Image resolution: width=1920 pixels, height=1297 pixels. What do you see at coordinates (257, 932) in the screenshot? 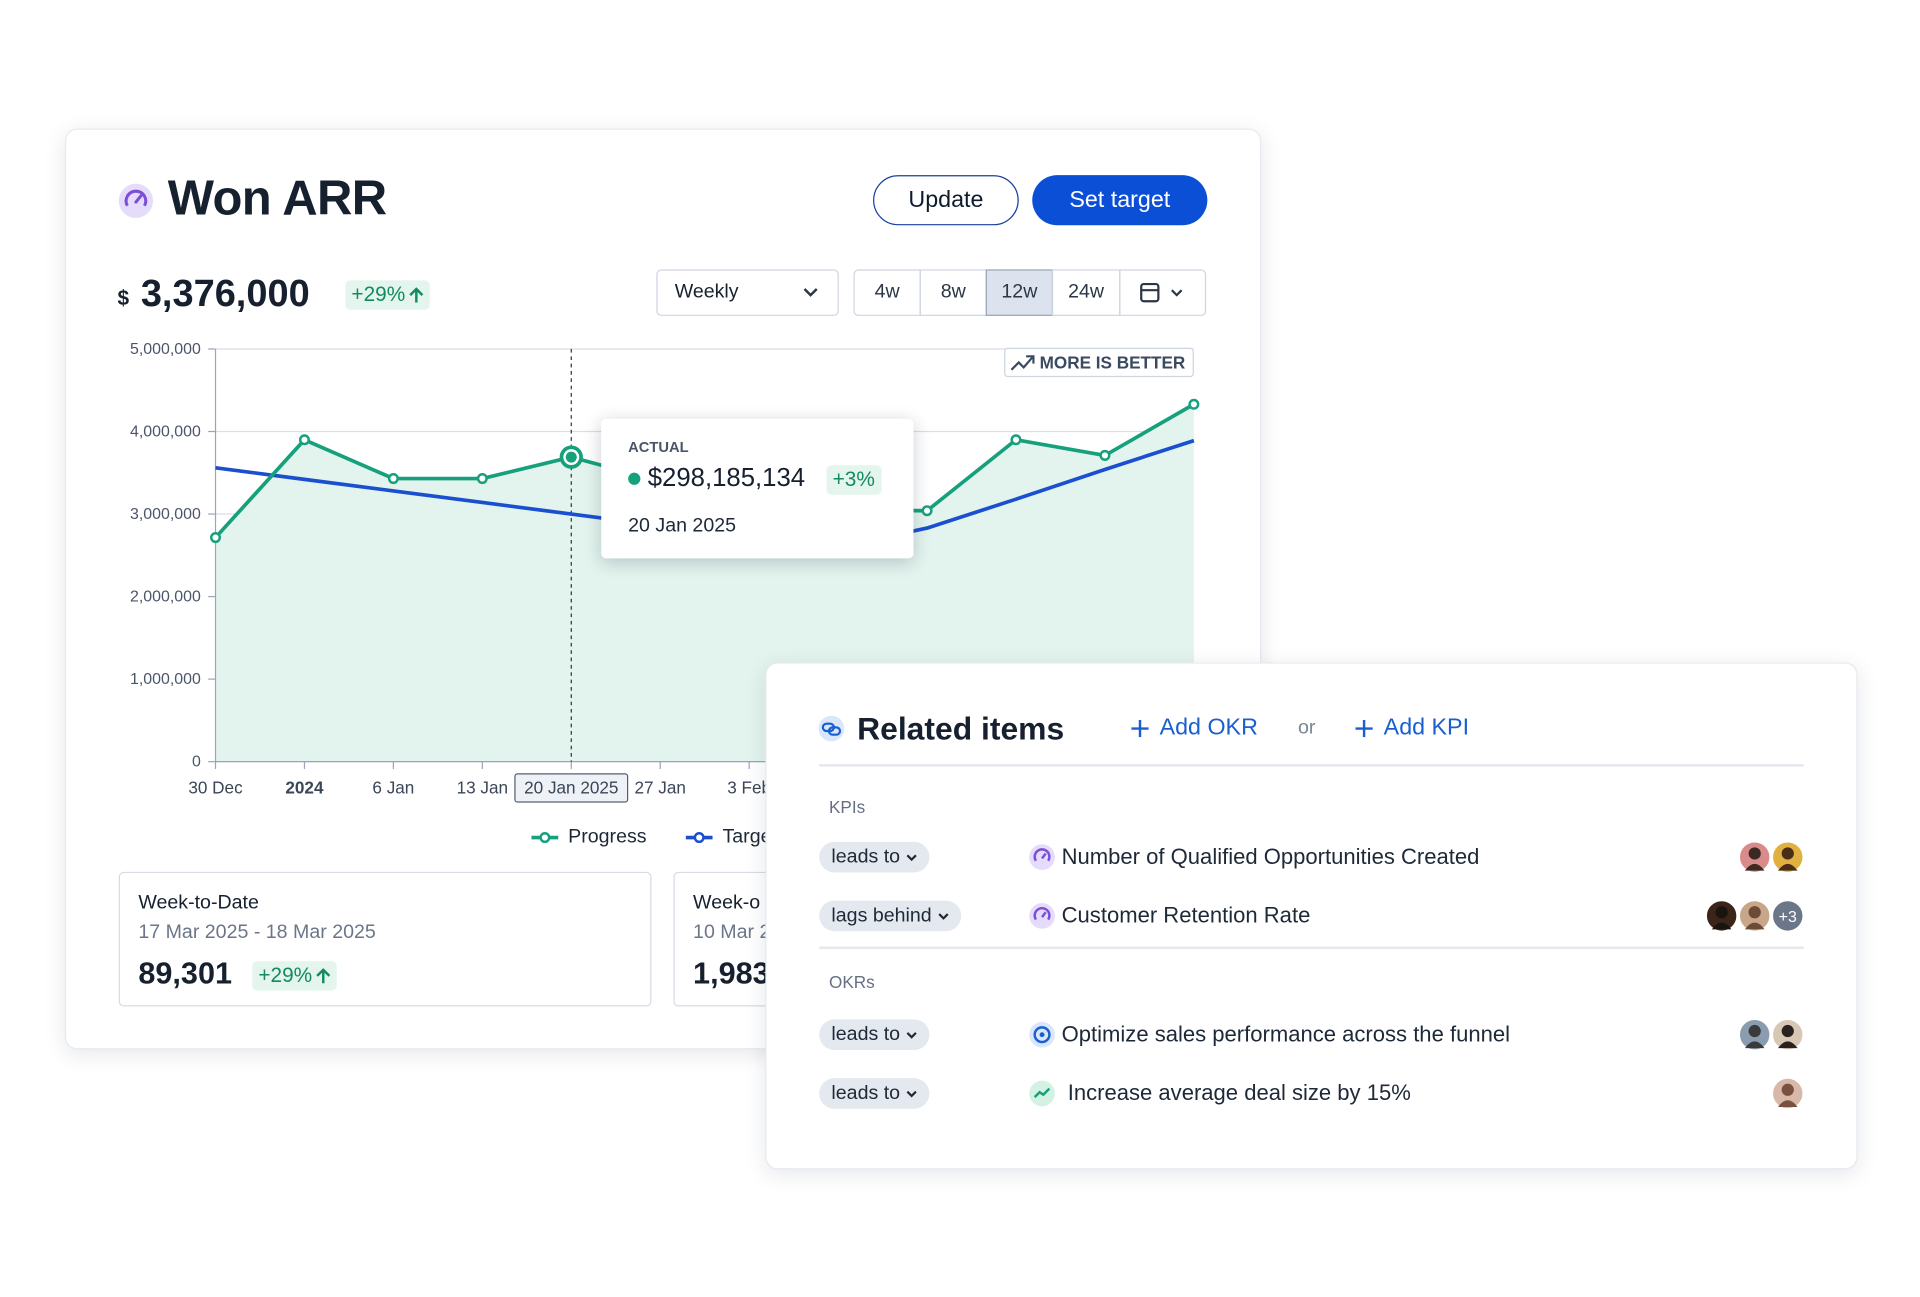
I see `stat-dates: 17 Mar 2025 - 18 Mar 2025` at bounding box center [257, 932].